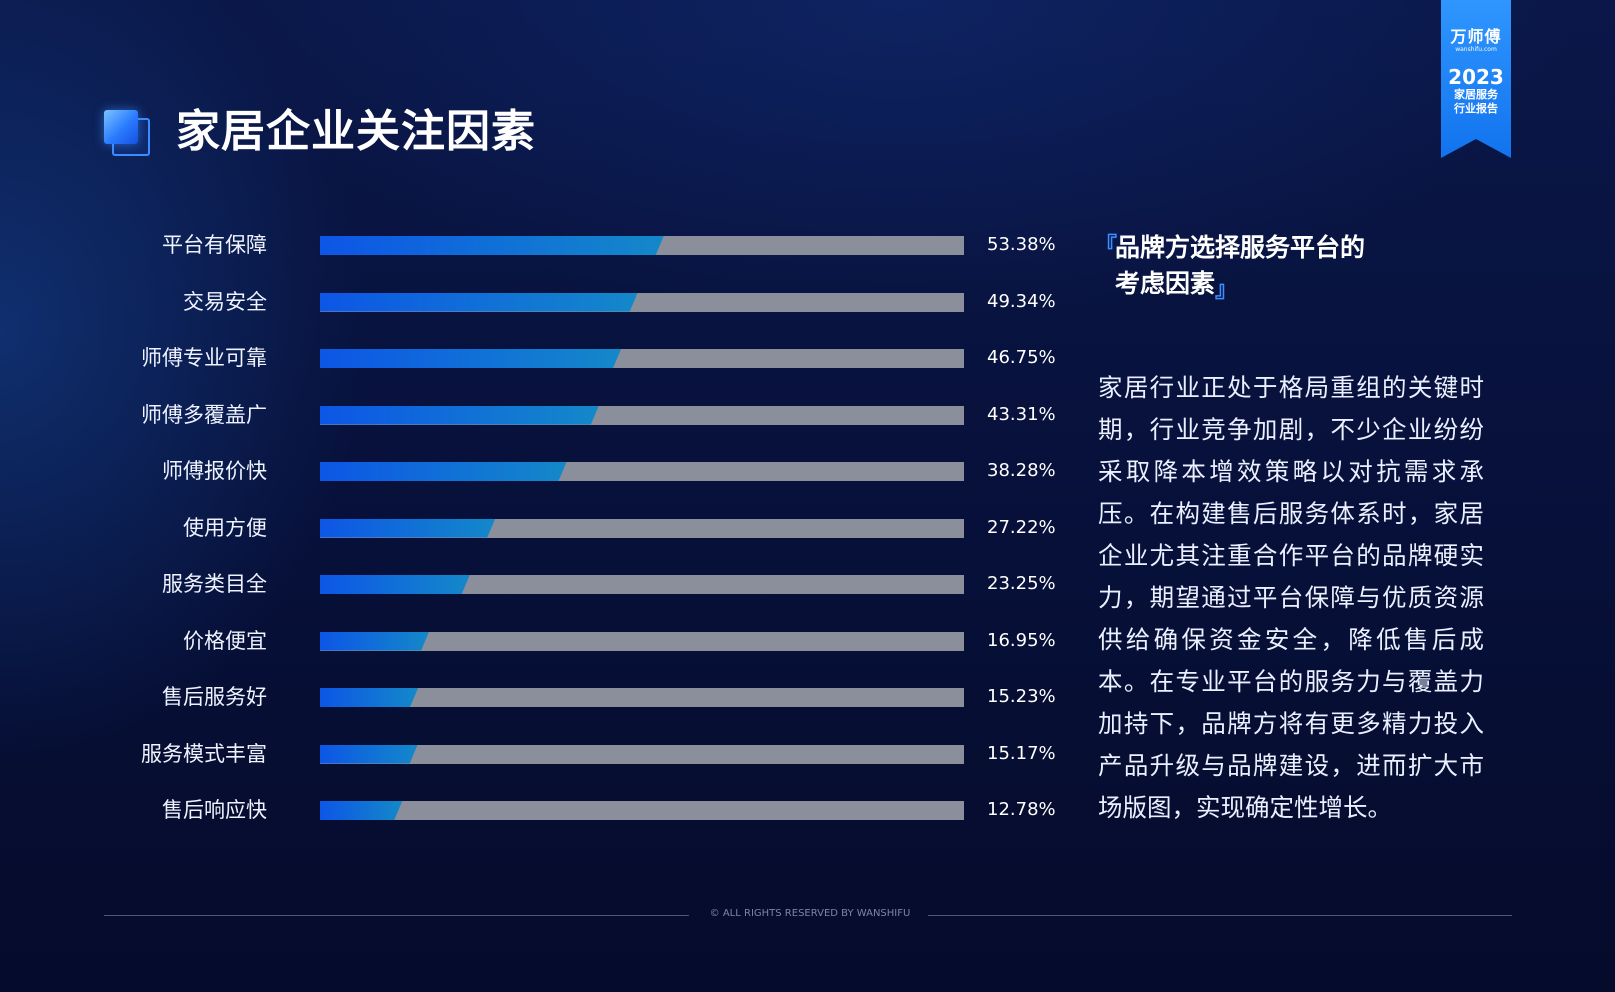  Describe the element at coordinates (214, 697) in the screenshot. I see `bar-label: 售后服务好` at that location.